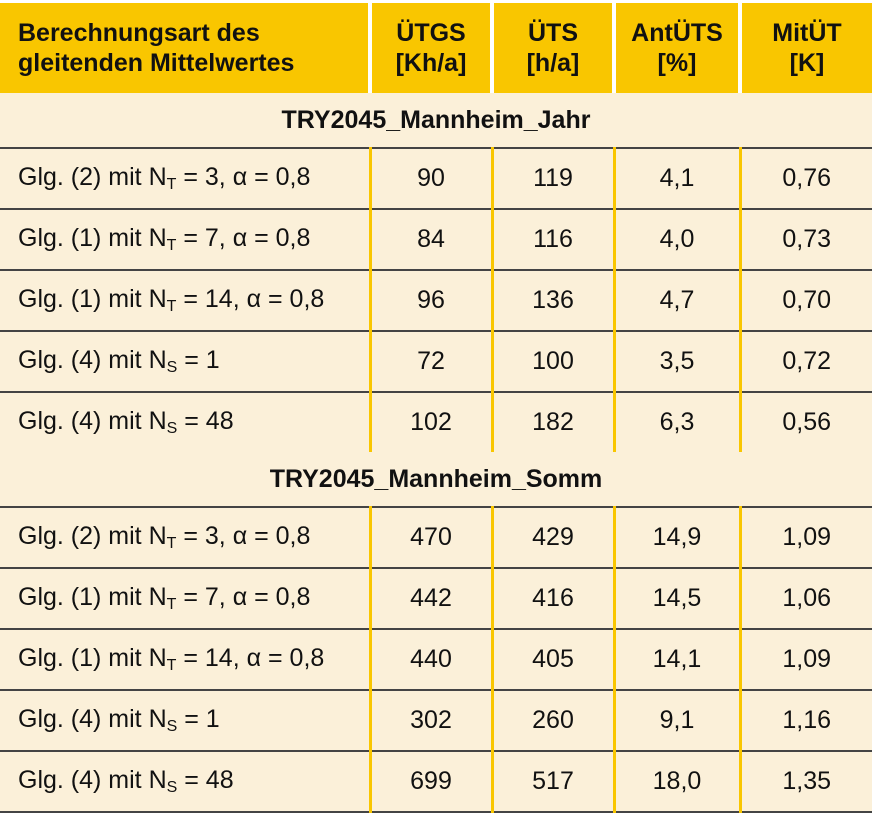  I want to click on value-cell: 0,70, so click(805, 300).